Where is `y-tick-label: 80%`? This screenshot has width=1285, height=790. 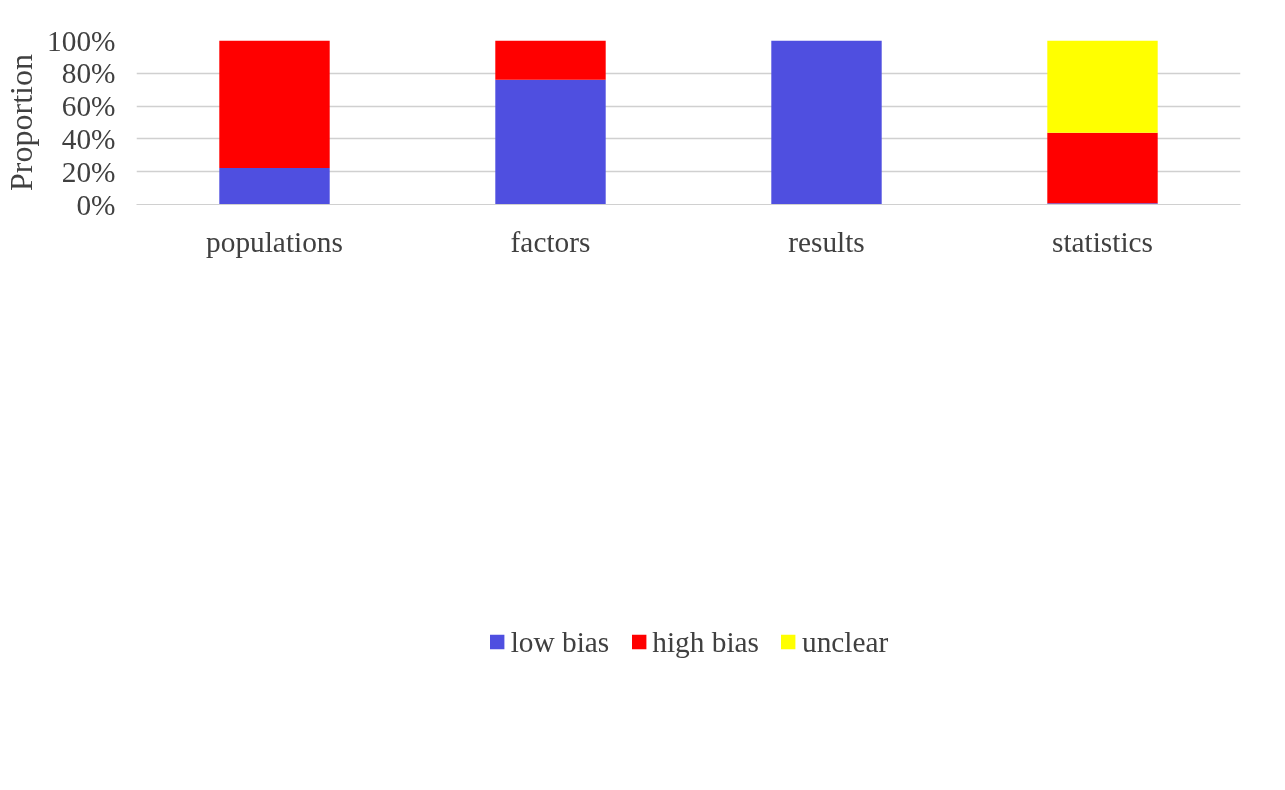
y-tick-label: 80% is located at coordinates (88, 73).